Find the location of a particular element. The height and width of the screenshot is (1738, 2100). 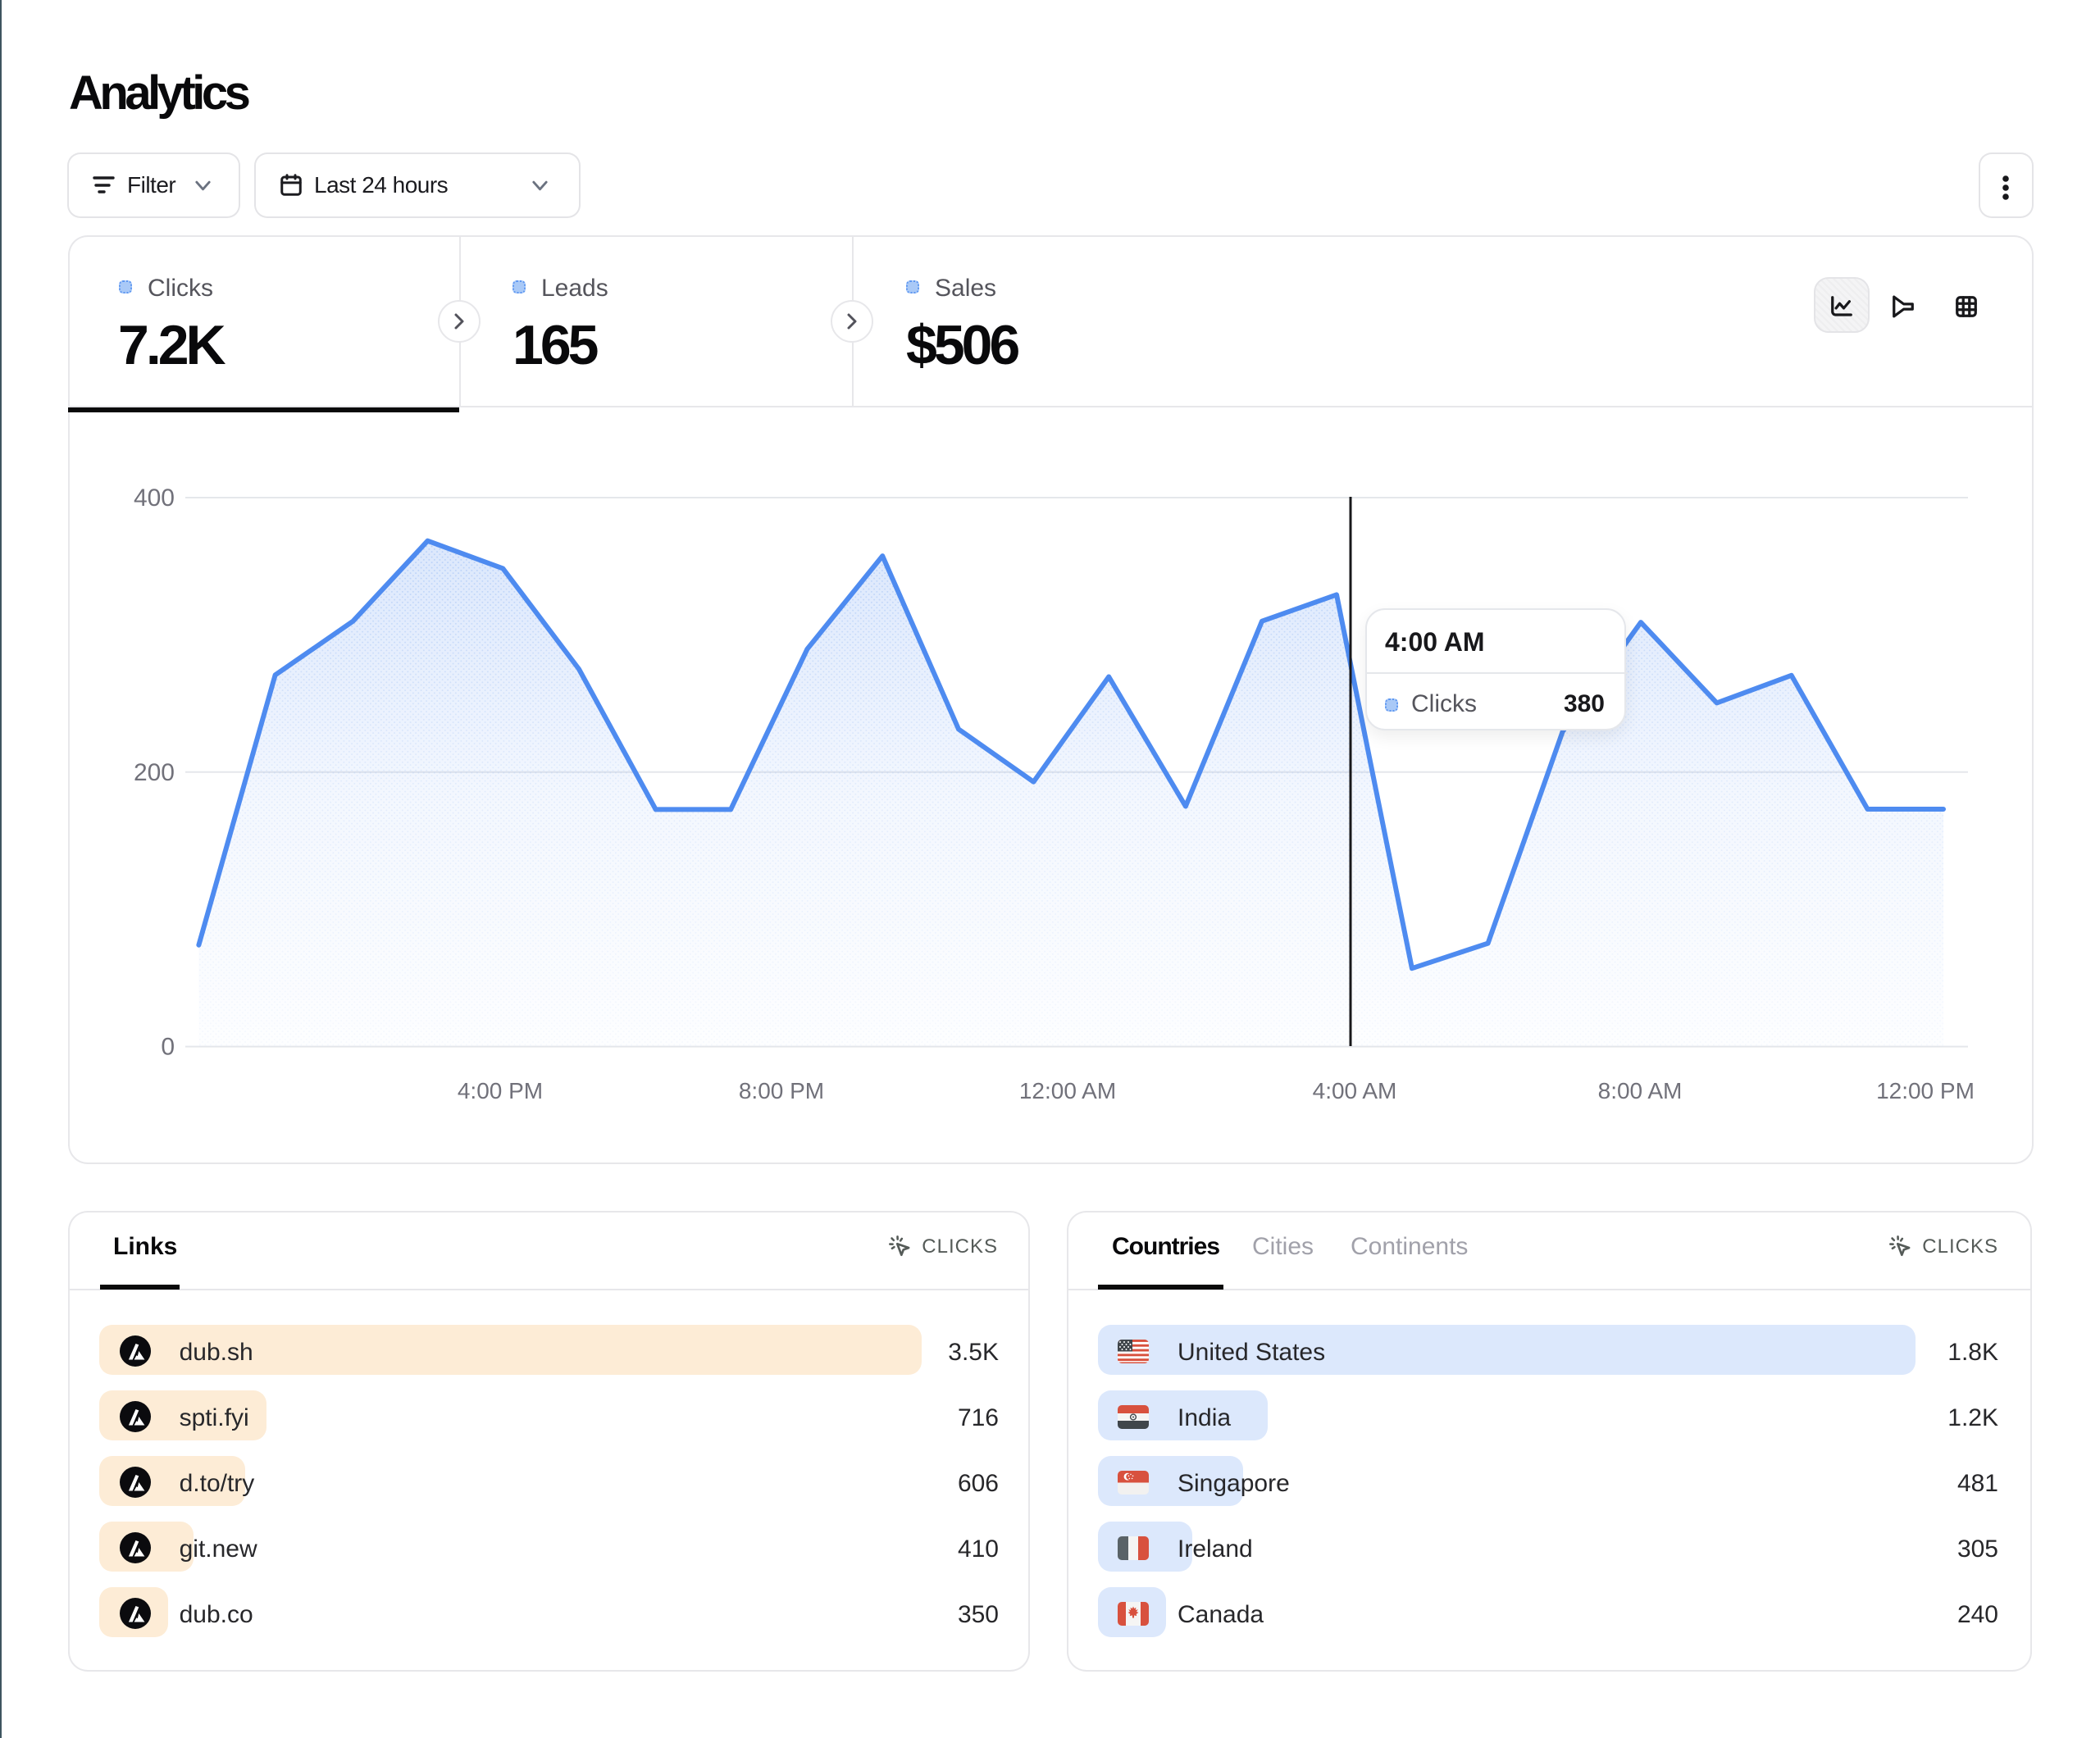

svg-text: 0 is located at coordinates (168, 1047).